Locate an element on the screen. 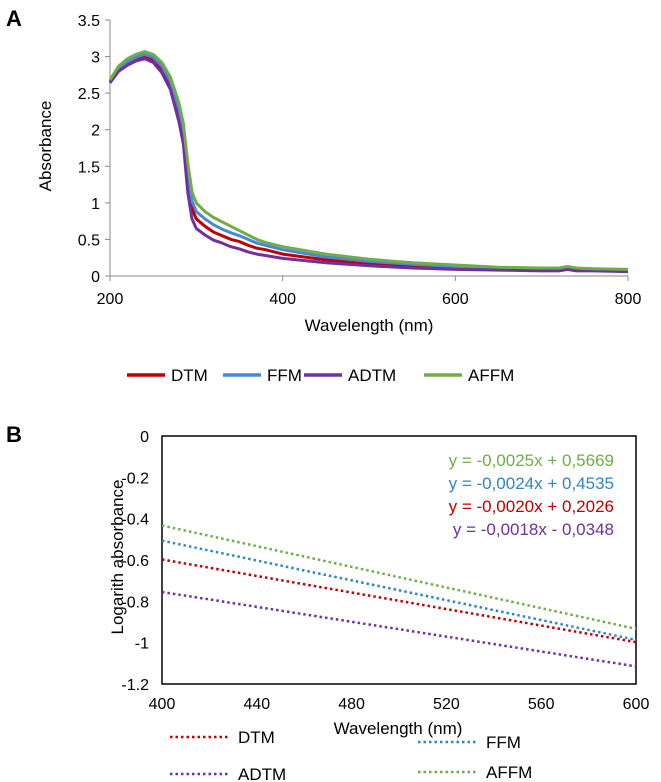  chart-b-y-tick-label: -0.6 is located at coordinates (135, 561).